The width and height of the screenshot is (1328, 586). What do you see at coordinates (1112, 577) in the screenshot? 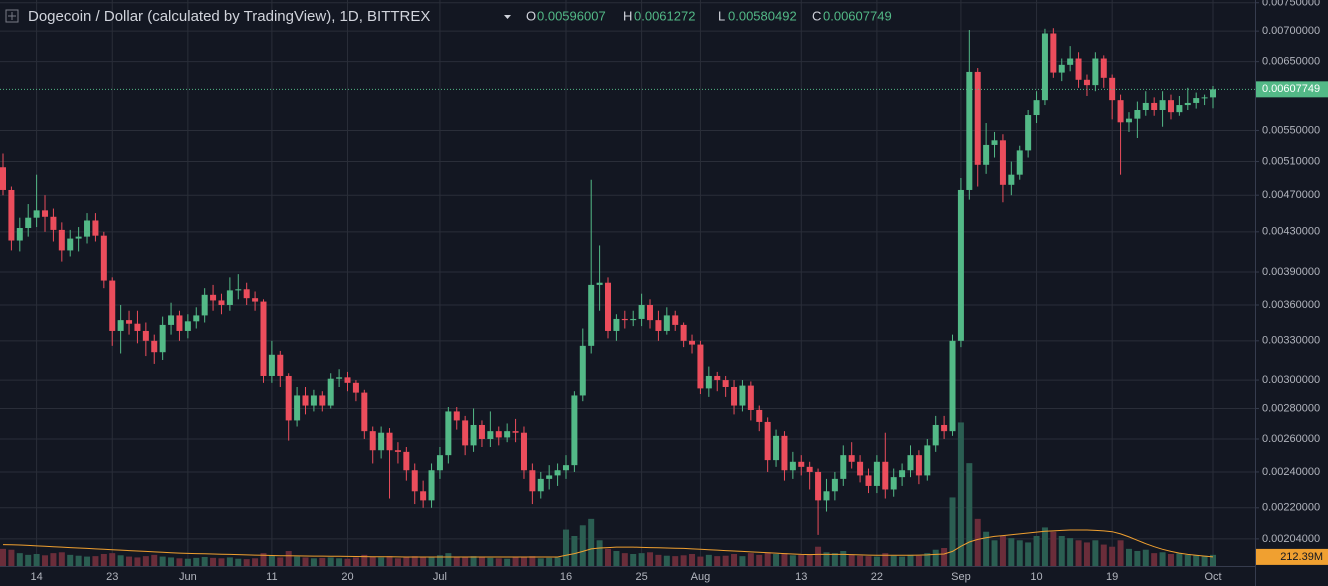
I see `x-tick-label: 19` at bounding box center [1112, 577].